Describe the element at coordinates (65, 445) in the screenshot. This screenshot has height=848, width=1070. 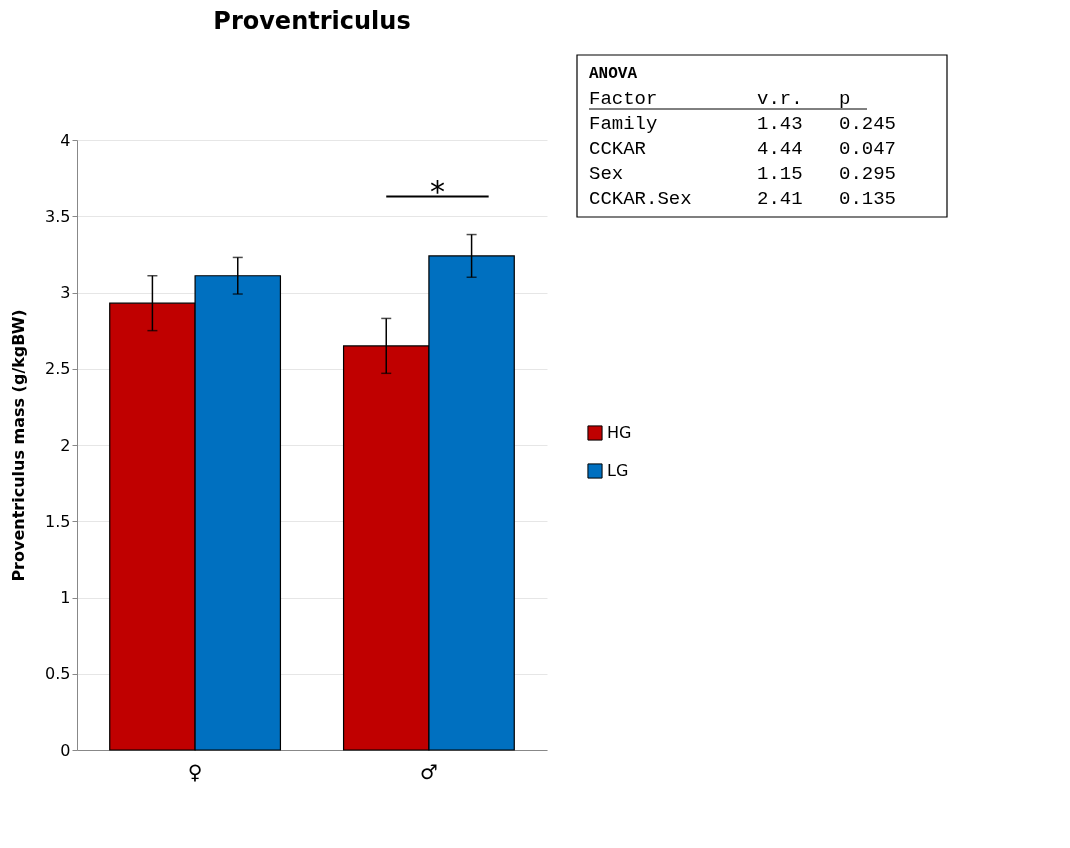
I see `y-tick-label: 2` at that location.